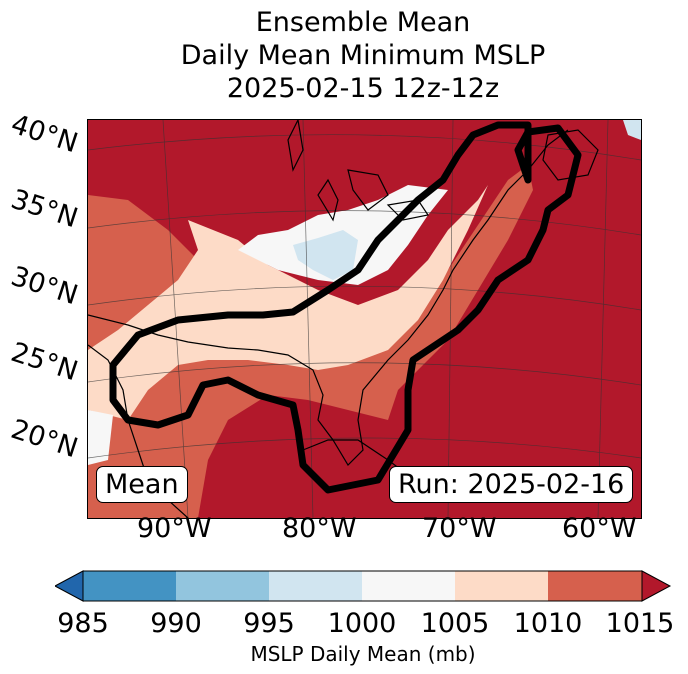 Image resolution: width=688 pixels, height=674 pixels. I want to click on lat-label-20: 20°N, so click(44, 439).